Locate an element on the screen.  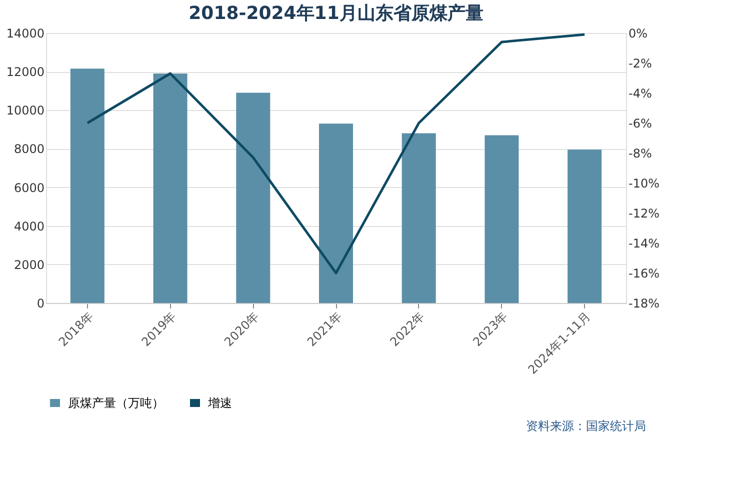
y-tick-label: 2000 is located at coordinates (29, 265).